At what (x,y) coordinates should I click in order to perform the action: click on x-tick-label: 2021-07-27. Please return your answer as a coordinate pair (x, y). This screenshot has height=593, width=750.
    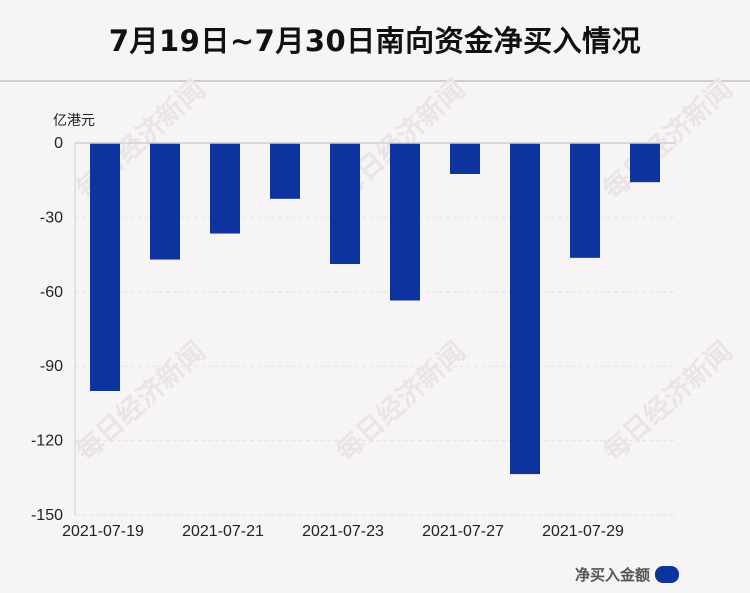
    Looking at the image, I should click on (463, 531).